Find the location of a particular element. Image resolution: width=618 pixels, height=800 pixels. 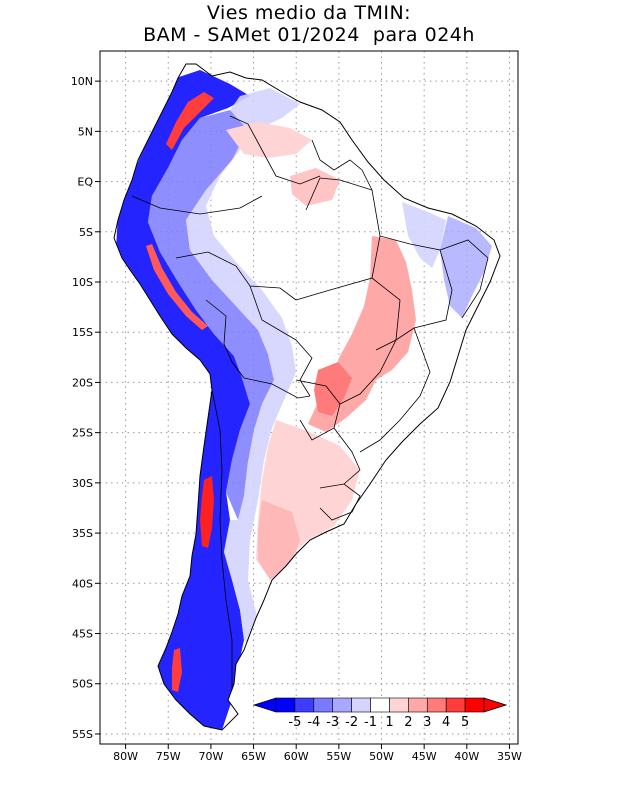

lon-label: 65W is located at coordinates (253, 756).